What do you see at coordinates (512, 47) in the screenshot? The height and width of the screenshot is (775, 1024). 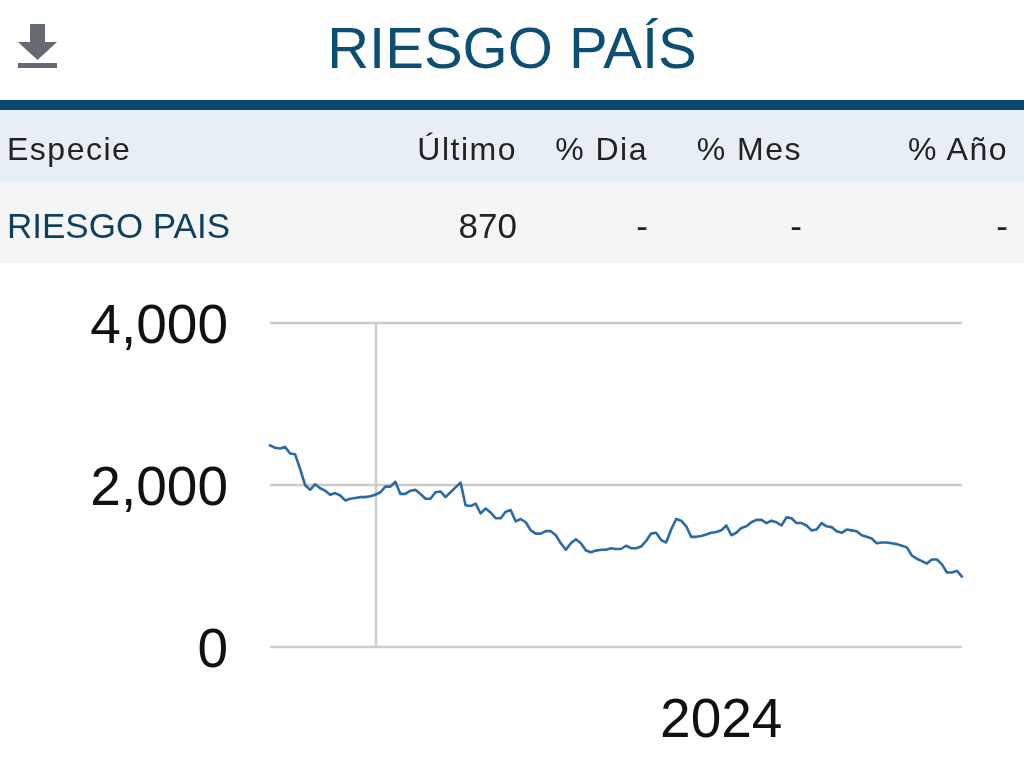 I see `text: RIESGO PAÍS` at bounding box center [512, 47].